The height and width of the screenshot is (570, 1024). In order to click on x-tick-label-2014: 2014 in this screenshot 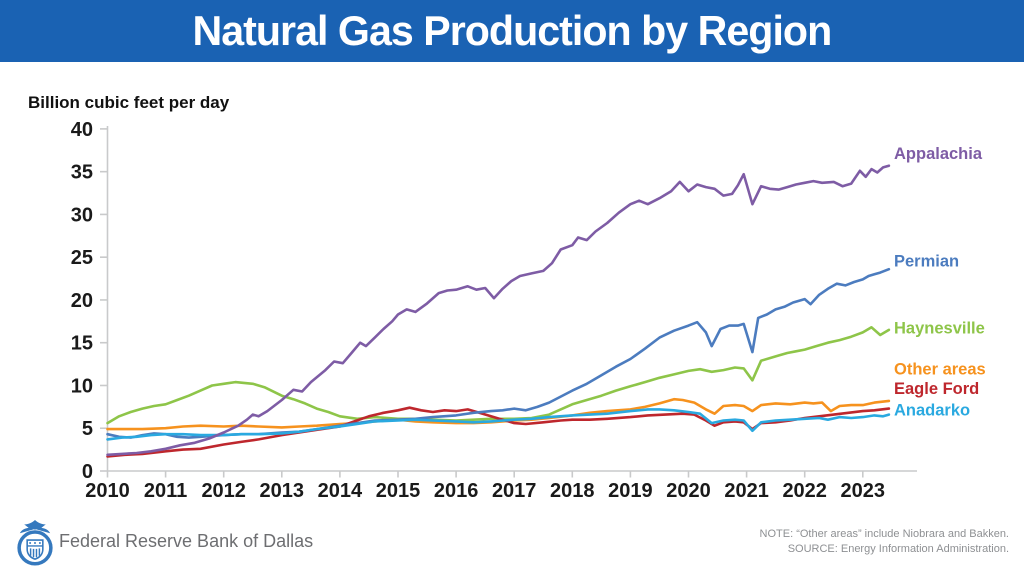, I will do `click(340, 491)`.